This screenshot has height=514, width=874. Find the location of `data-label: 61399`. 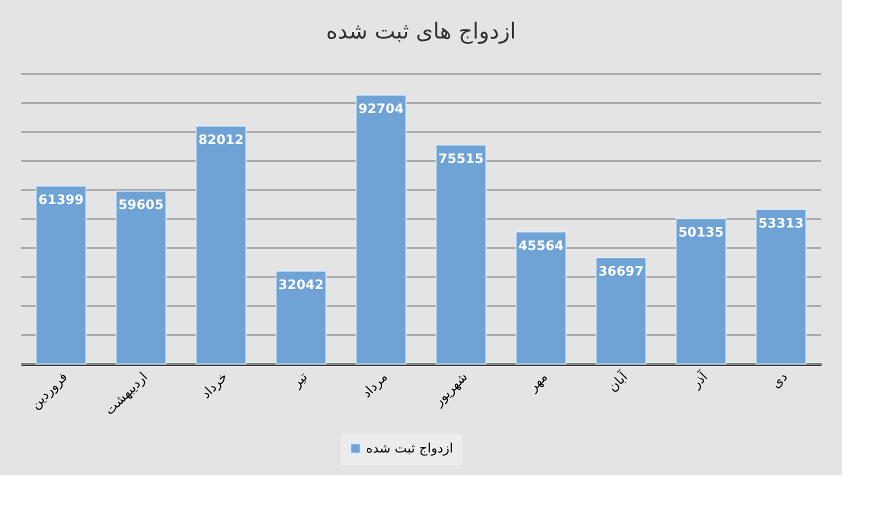

data-label: 61399 is located at coordinates (61, 200).